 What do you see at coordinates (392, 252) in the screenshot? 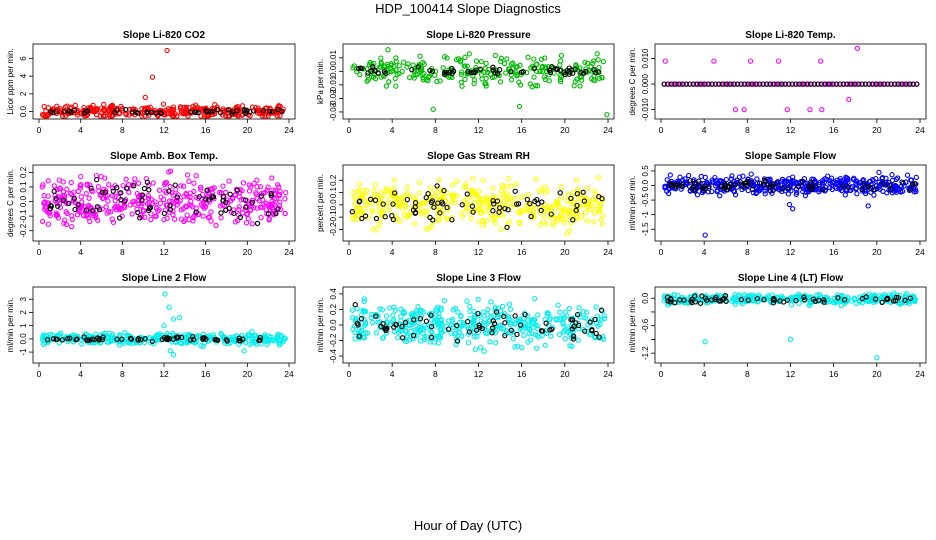
I see `x-tick-label: 4` at bounding box center [392, 252].